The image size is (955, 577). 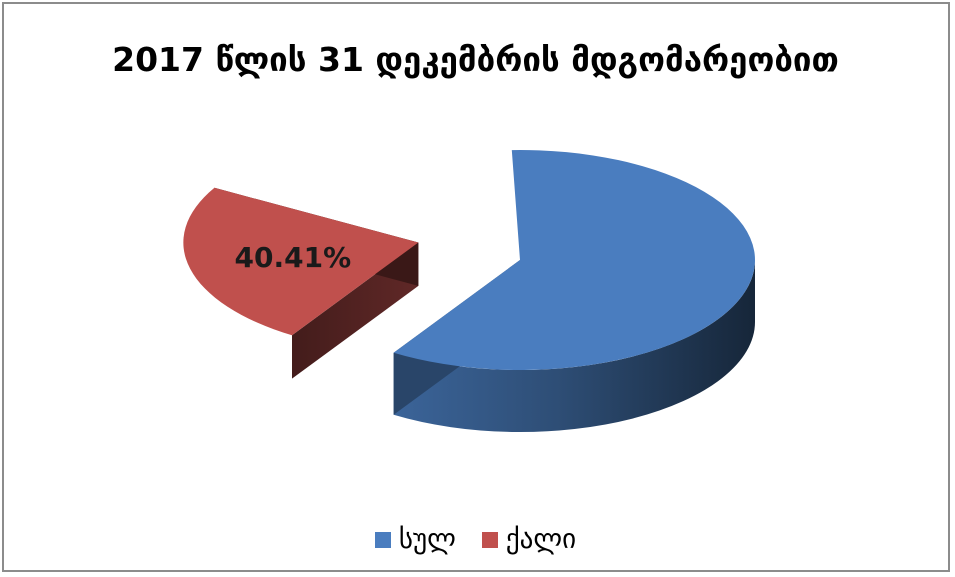 What do you see at coordinates (382, 539) in the screenshot?
I see `legend-swatch-total` at bounding box center [382, 539].